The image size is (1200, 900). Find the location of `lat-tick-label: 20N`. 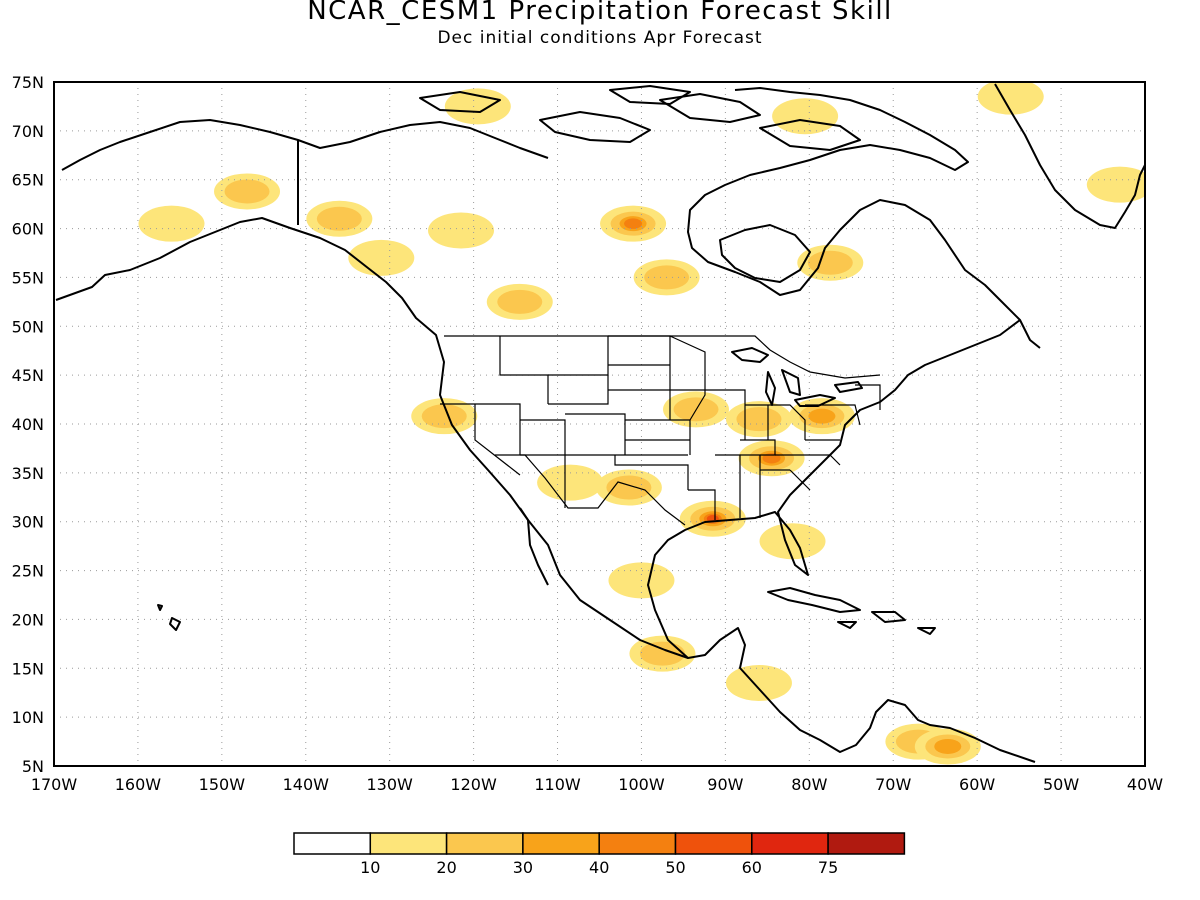

lat-tick-label: 20N is located at coordinates (28, 619).